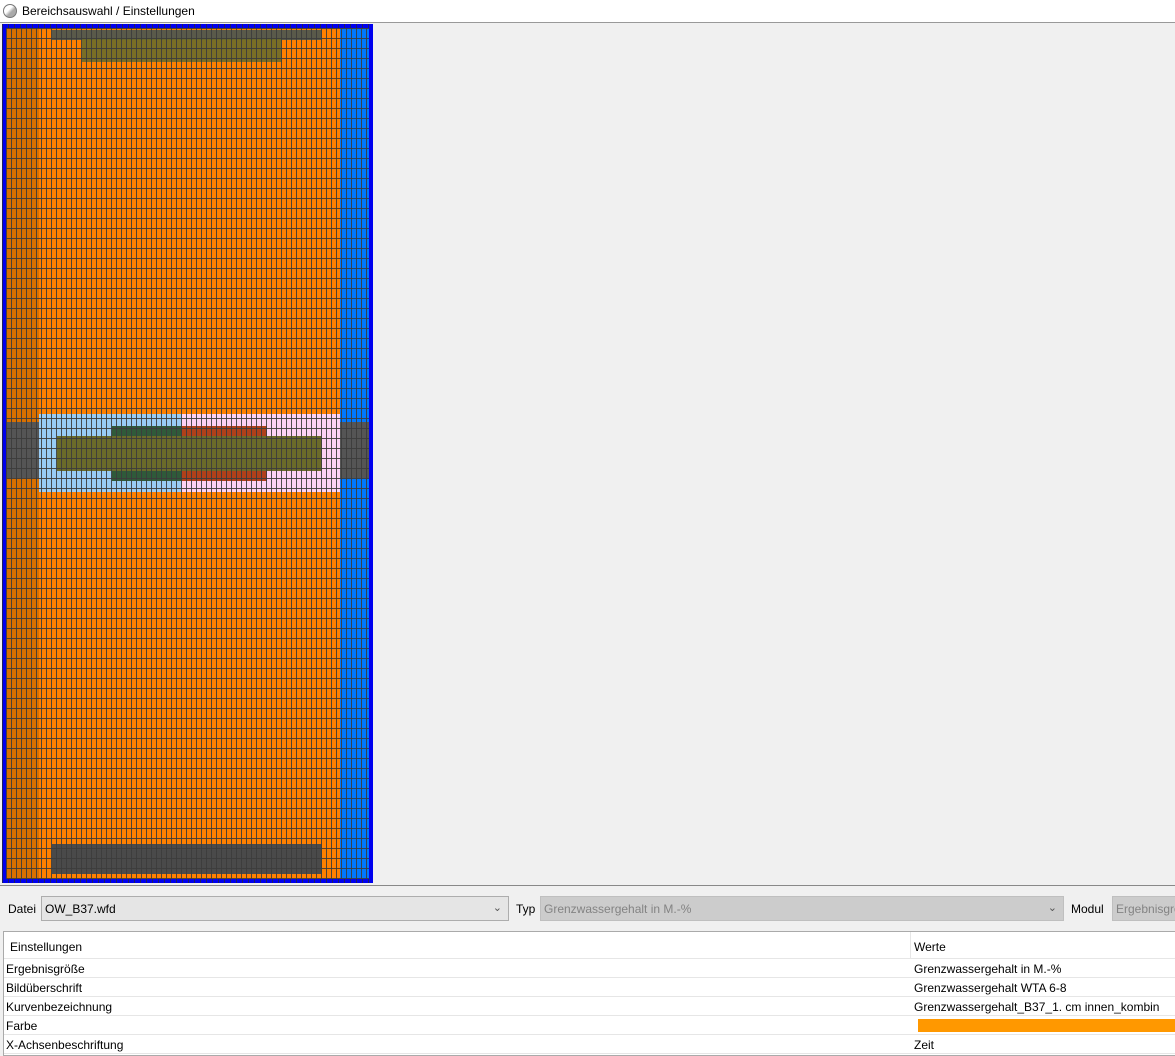 This screenshot has height=1056, width=1175. Describe the element at coordinates (22, 1026) in the screenshot. I see `setting-name: Farbe` at that location.